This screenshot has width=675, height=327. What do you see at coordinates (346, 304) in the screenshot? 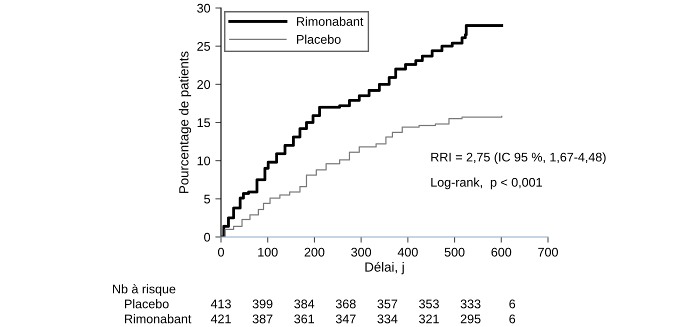
I see `text: 368` at bounding box center [346, 304].